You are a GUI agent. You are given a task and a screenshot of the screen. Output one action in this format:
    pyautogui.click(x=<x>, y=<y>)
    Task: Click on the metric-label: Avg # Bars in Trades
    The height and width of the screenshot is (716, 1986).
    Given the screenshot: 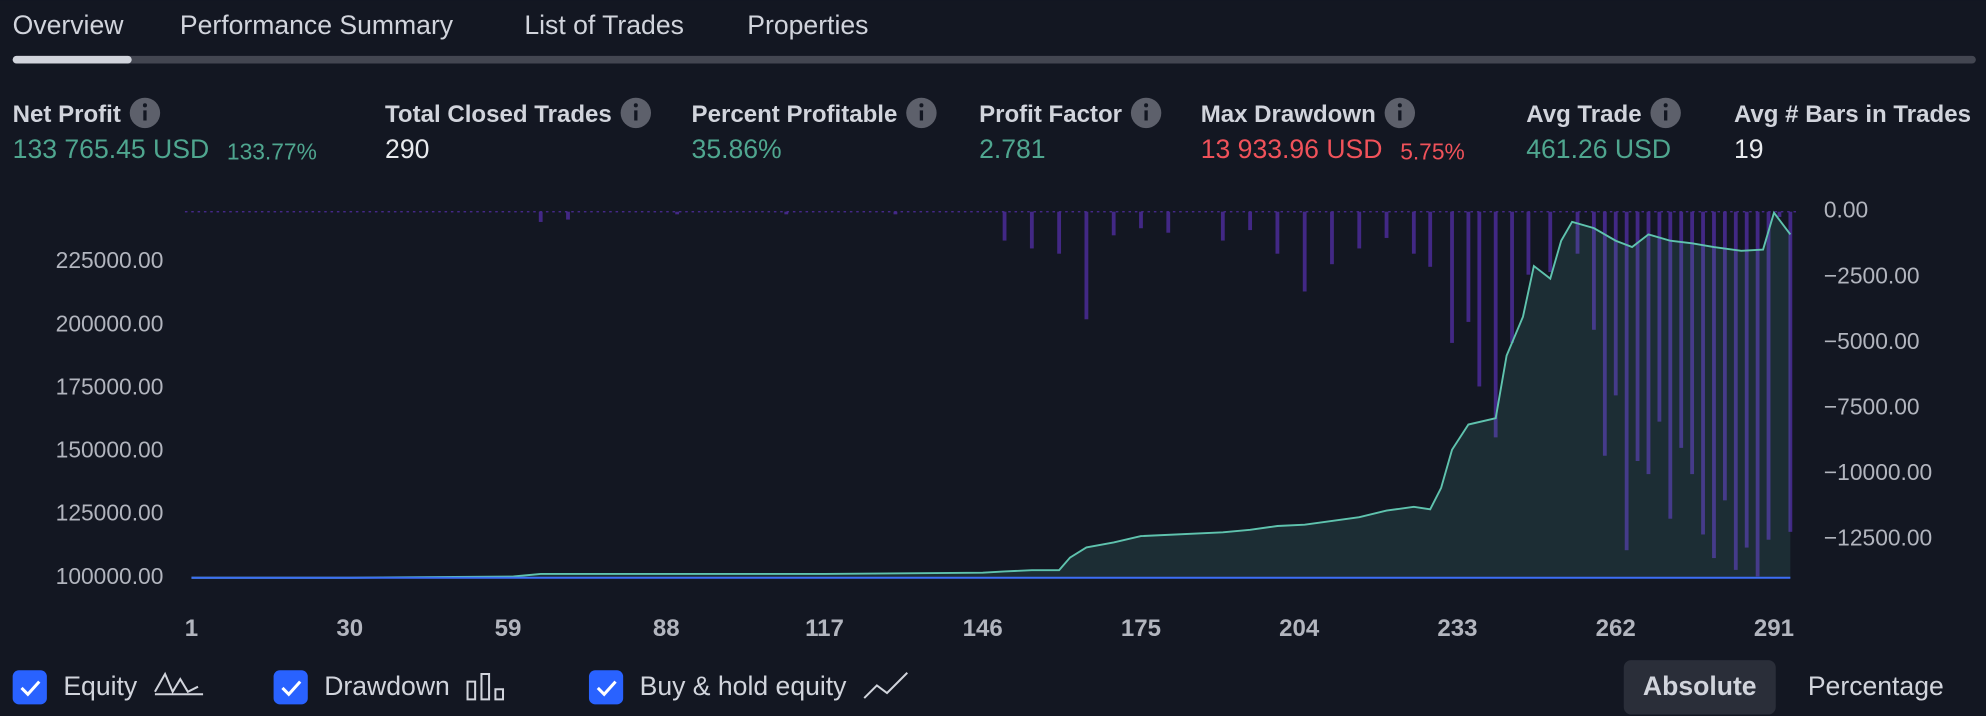 What is the action you would take?
    pyautogui.click(x=1852, y=114)
    